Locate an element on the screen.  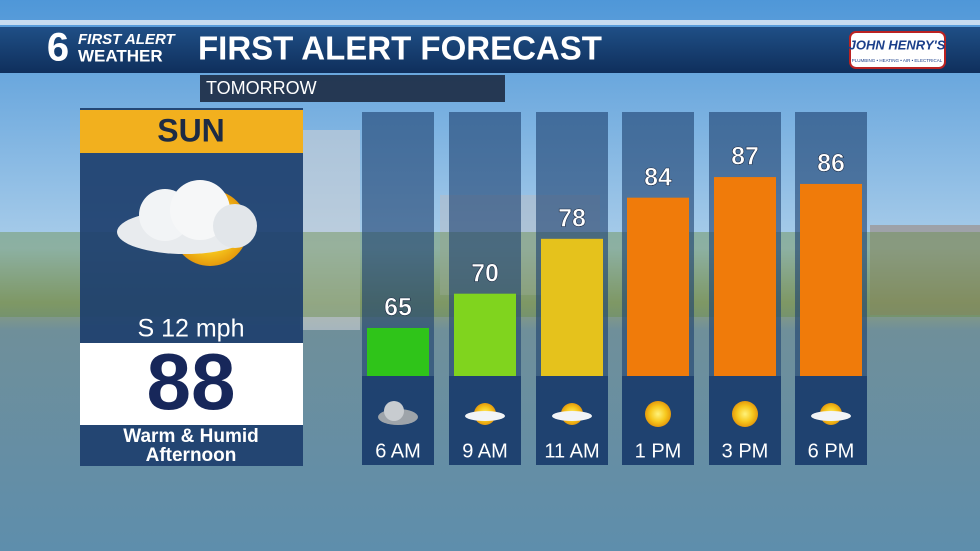
sponsor-logo is located at coordinates (897, 50).